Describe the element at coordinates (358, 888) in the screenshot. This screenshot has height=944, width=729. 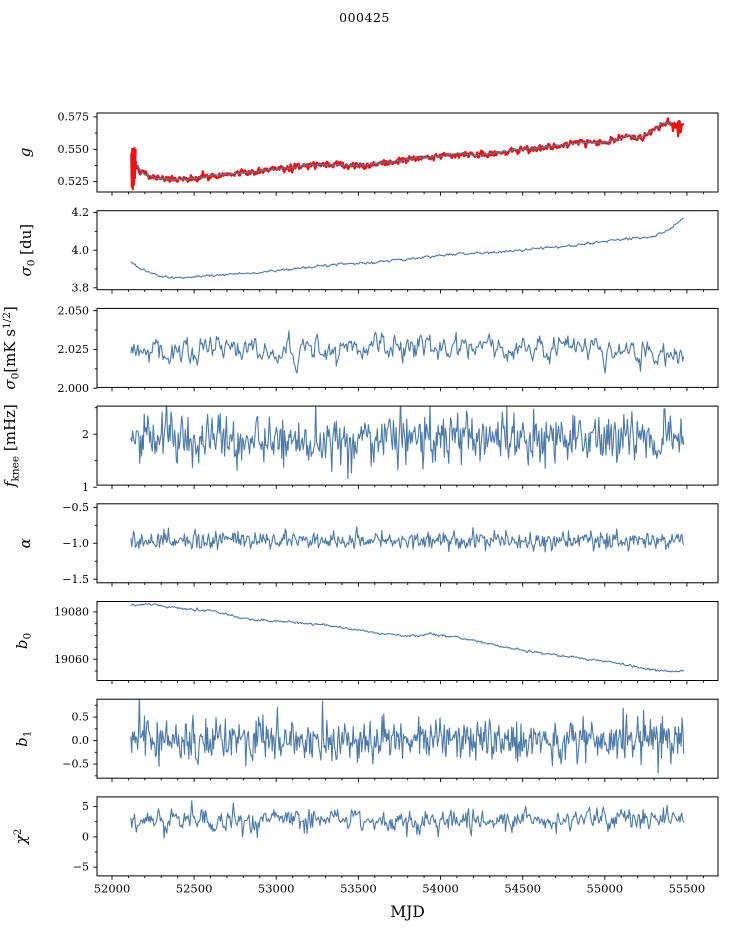
I see `x-tick-label: 53500` at that location.